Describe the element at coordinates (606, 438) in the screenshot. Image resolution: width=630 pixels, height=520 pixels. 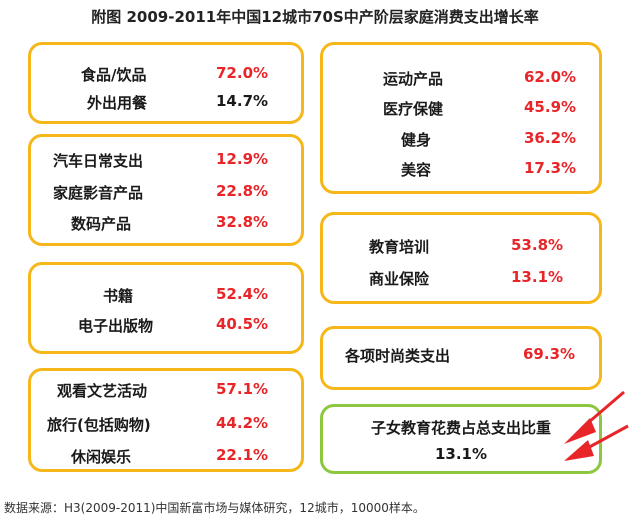
I see `arrow-lower-icon` at that location.